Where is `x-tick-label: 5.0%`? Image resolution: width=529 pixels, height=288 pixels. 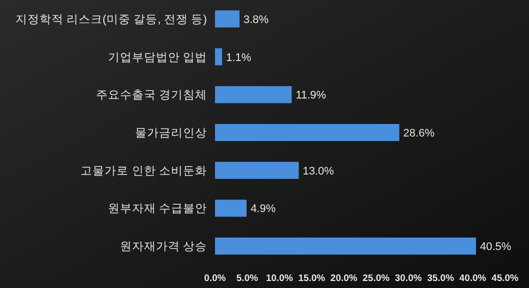
x-tick-label: 5.0% is located at coordinates (247, 278).